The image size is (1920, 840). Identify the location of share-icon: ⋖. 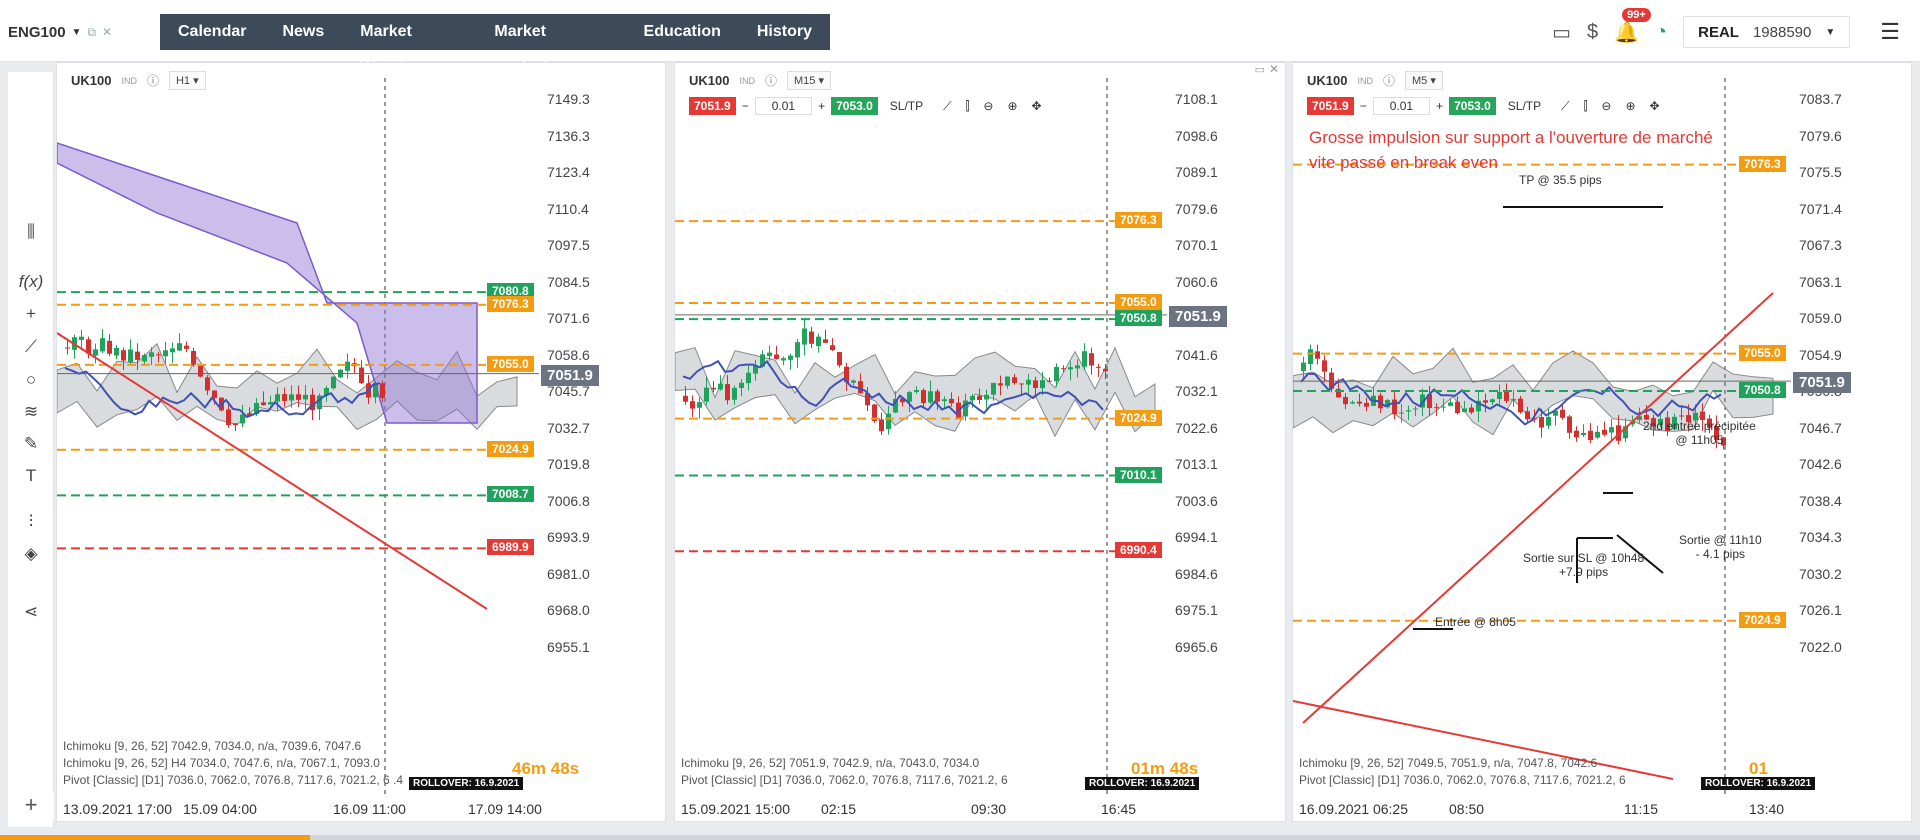
(31, 611).